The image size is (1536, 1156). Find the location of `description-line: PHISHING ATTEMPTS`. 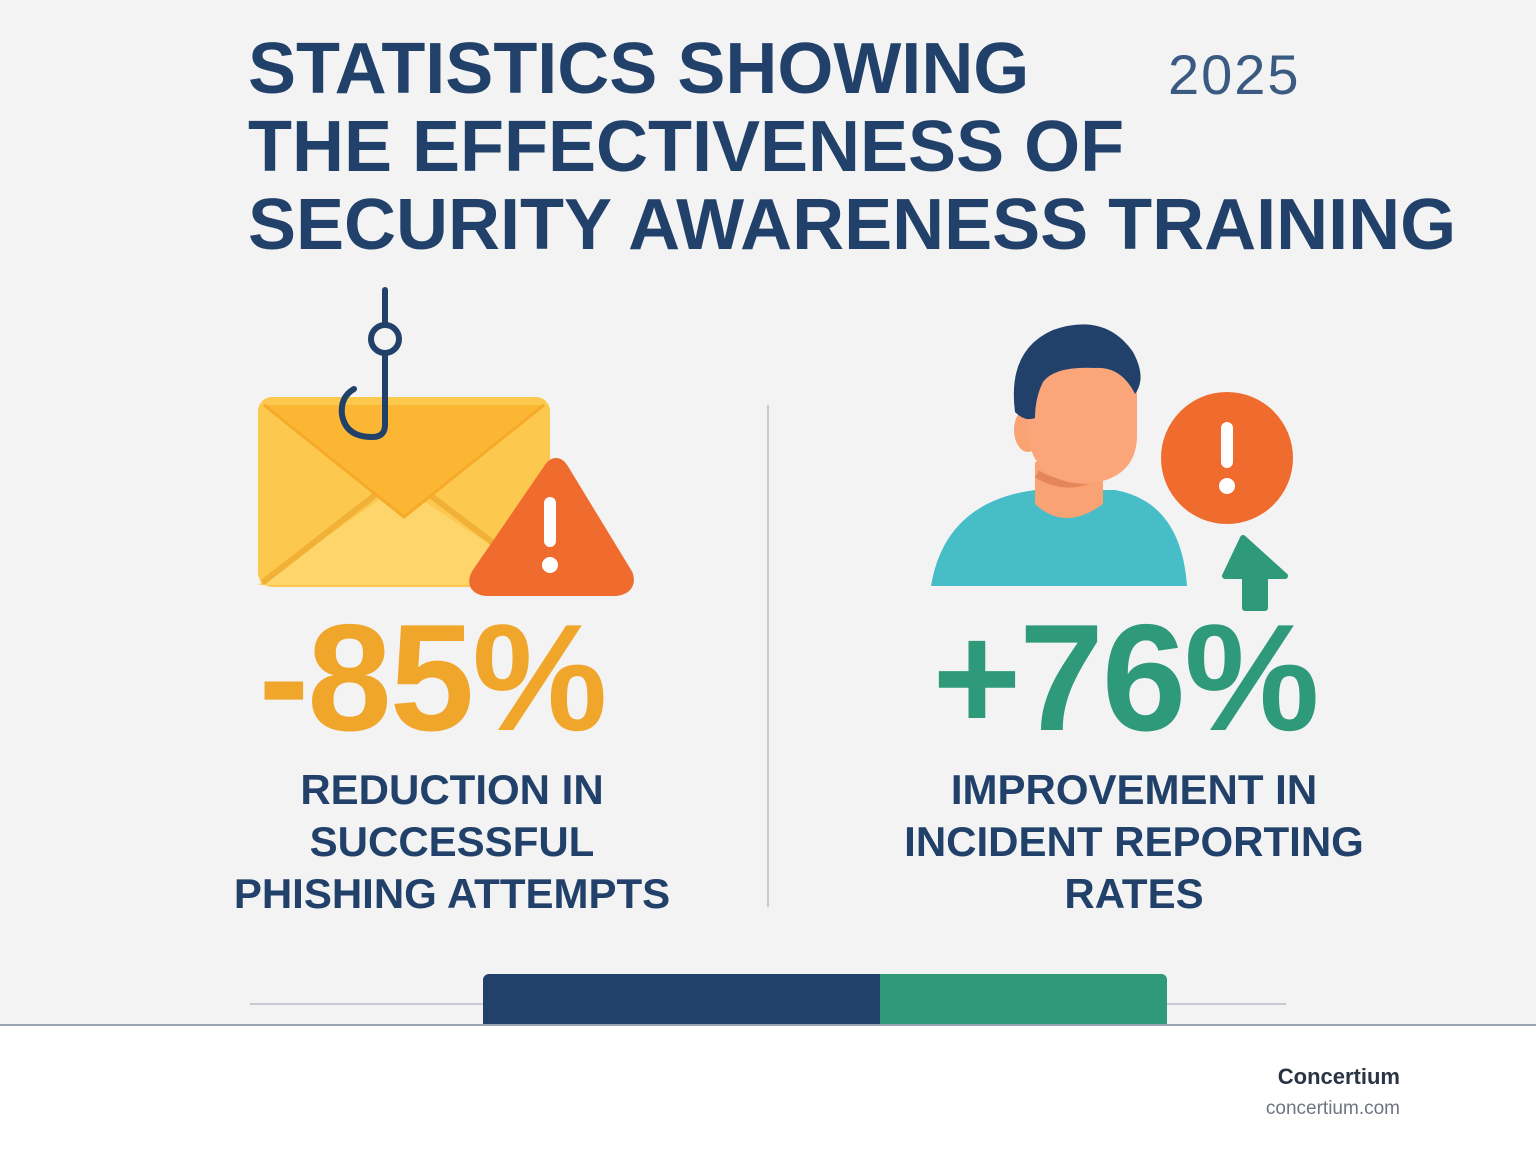

description-line: PHISHING ATTEMPTS is located at coordinates (452, 893).